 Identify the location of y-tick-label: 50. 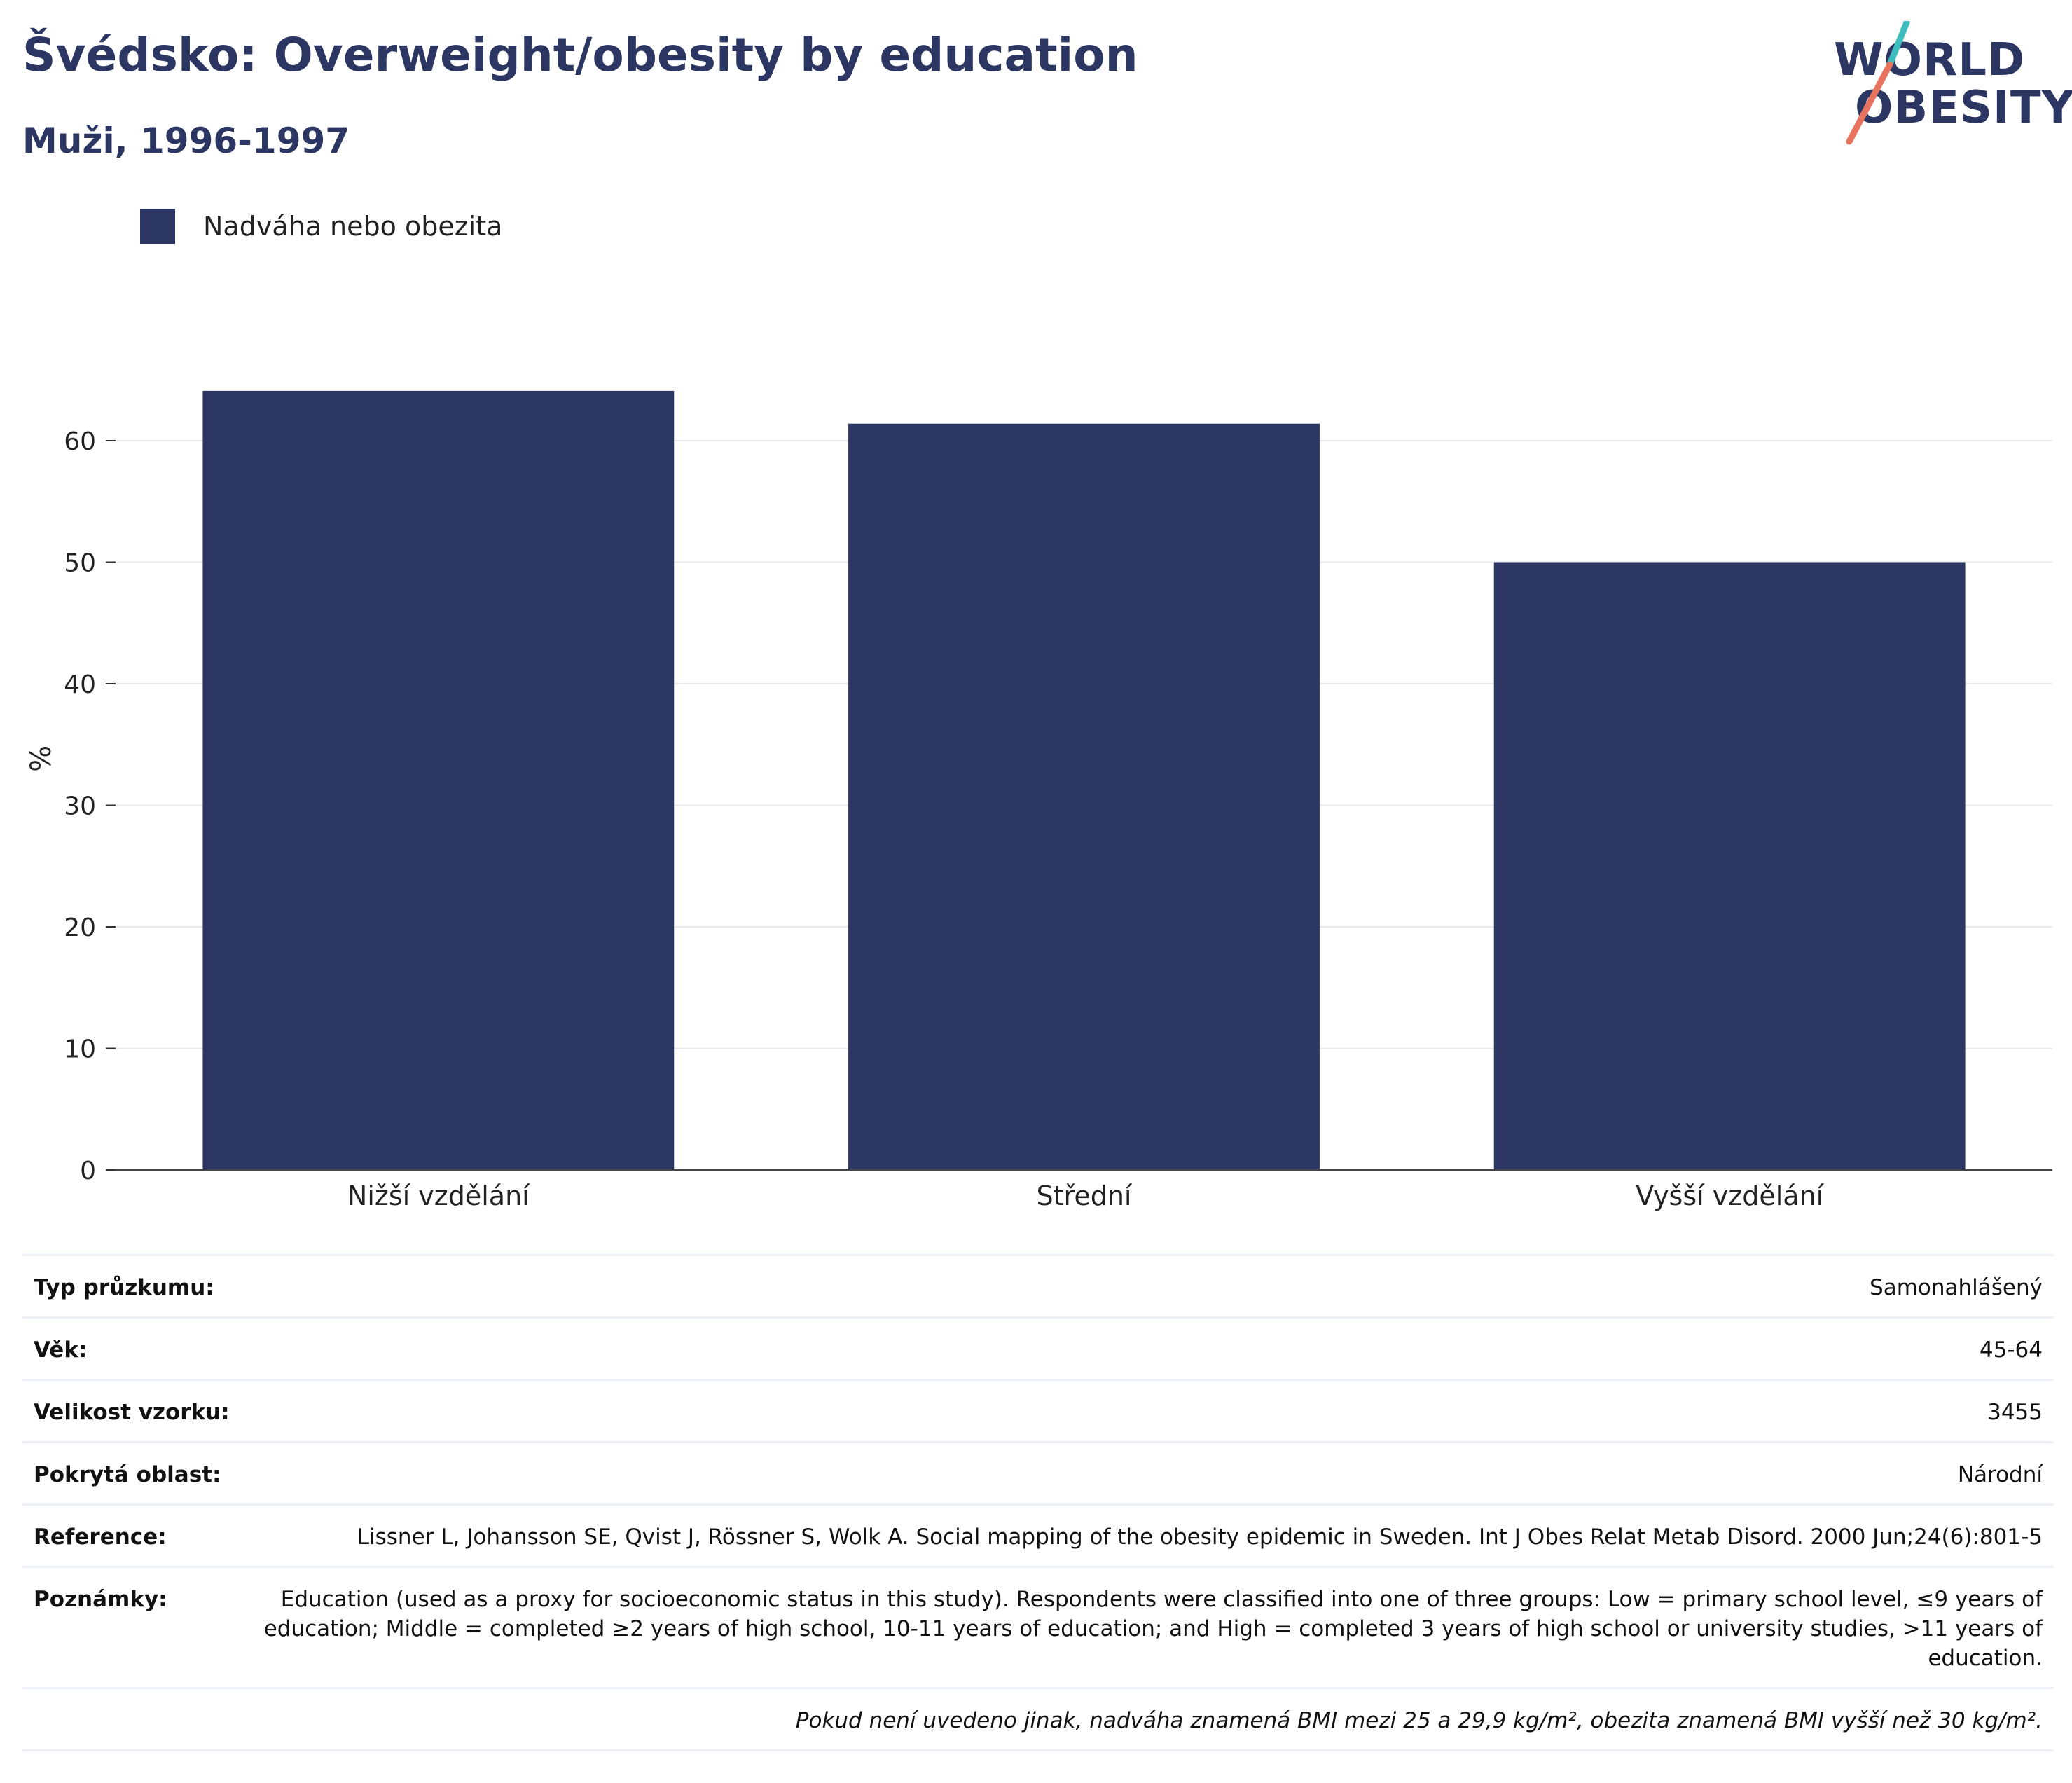
(80, 563).